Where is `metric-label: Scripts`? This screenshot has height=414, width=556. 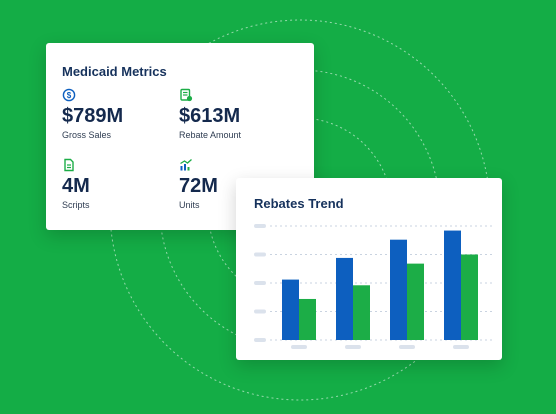
metric-label: Scripts is located at coordinates (76, 205).